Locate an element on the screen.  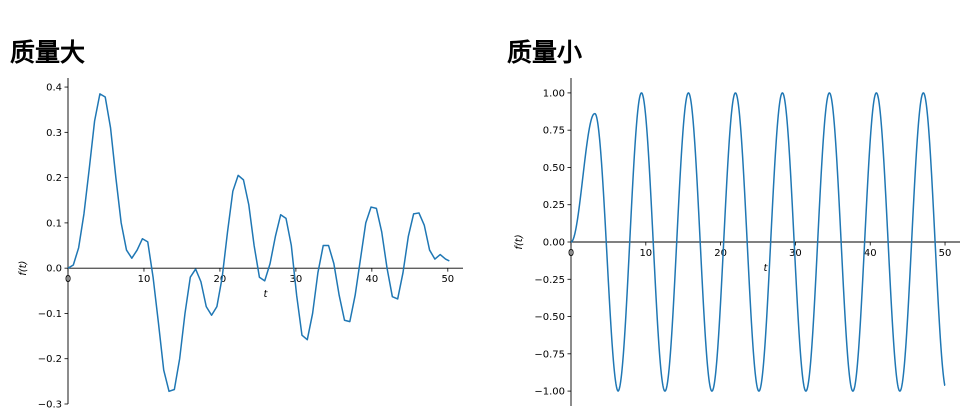
y-tick-label: −0.2 is located at coordinates (50, 359).